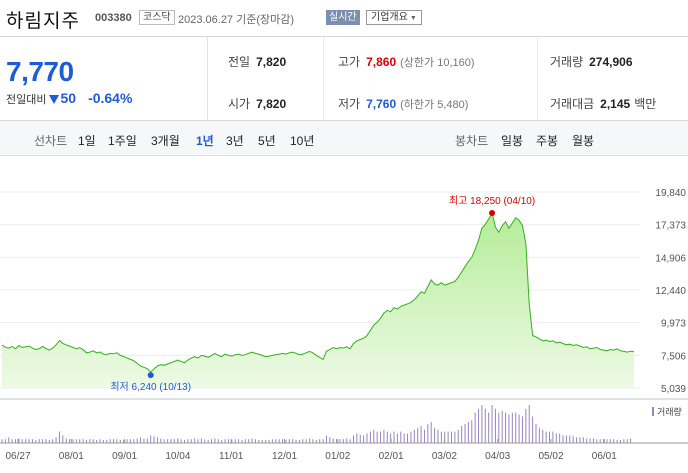  What do you see at coordinates (444, 456) in the screenshot?
I see `x-tick-label: 03/02` at bounding box center [444, 456].